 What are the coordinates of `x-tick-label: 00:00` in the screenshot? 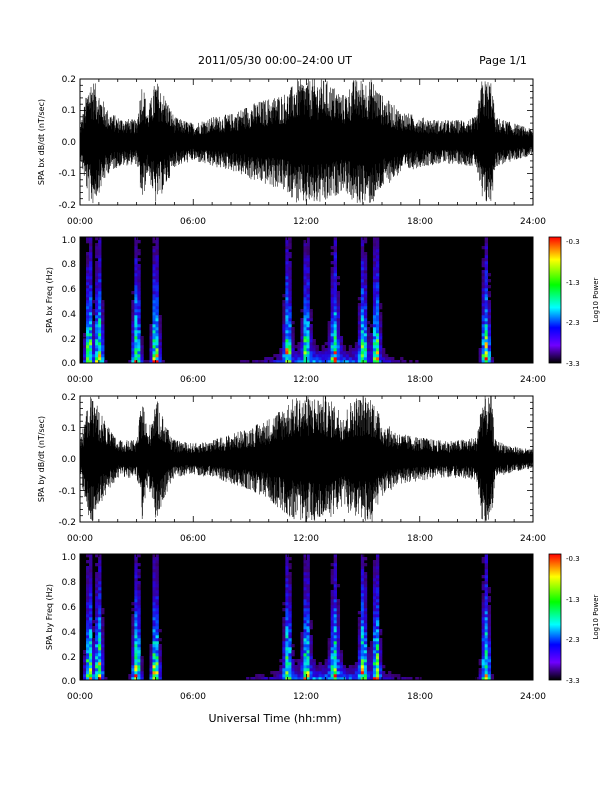 It's located at (80, 697).